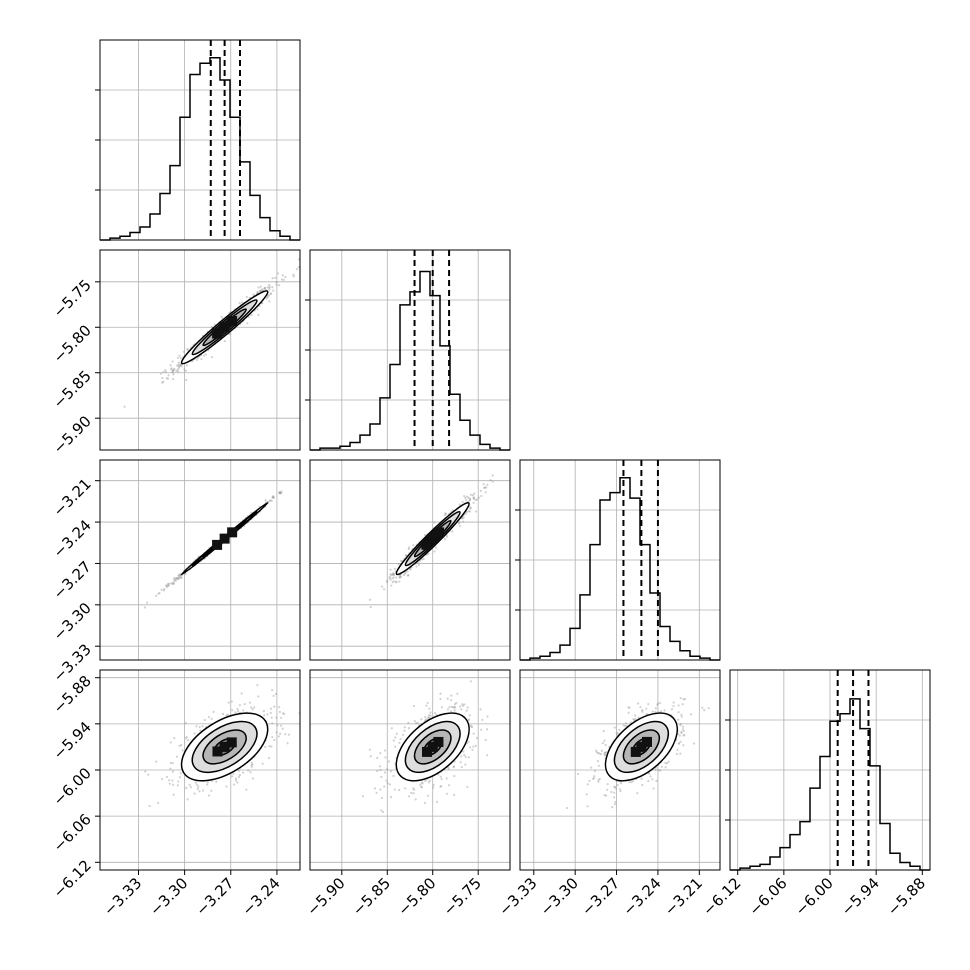 The height and width of the screenshot is (970, 970). Describe the element at coordinates (642, 896) in the screenshot. I see `x-tick-label: −3.24` at that location.